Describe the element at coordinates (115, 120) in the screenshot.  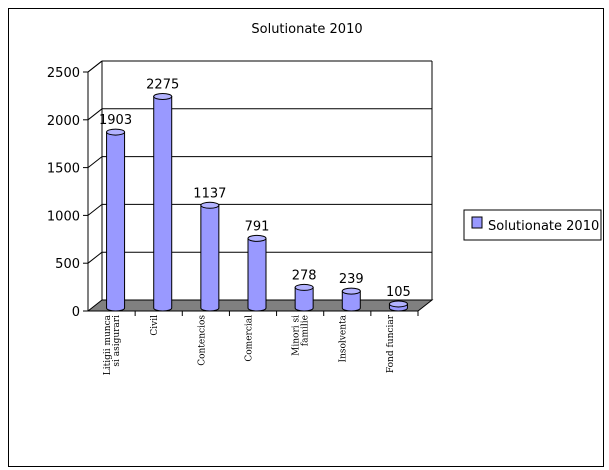
I see `data-label: 1903` at that location.